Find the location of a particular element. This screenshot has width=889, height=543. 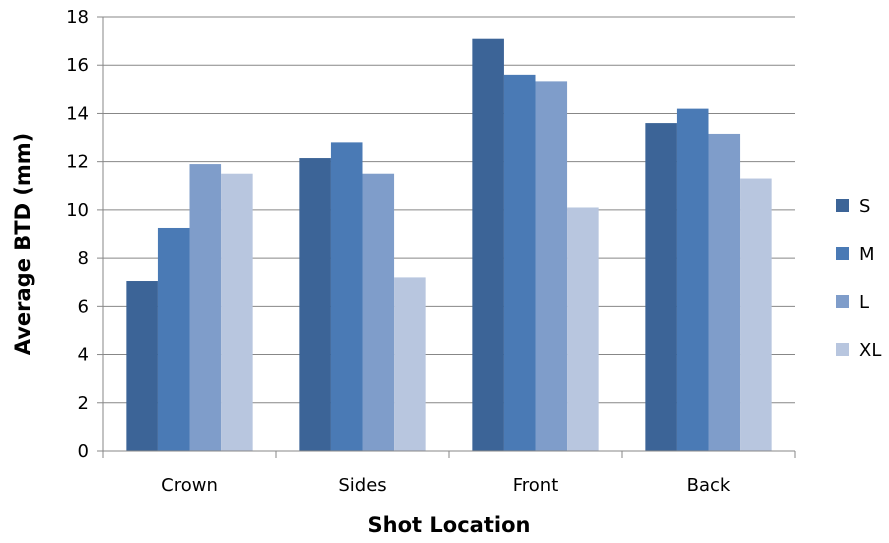

x-tick-labels: Crown Sides Front Back is located at coordinates (446, 485).